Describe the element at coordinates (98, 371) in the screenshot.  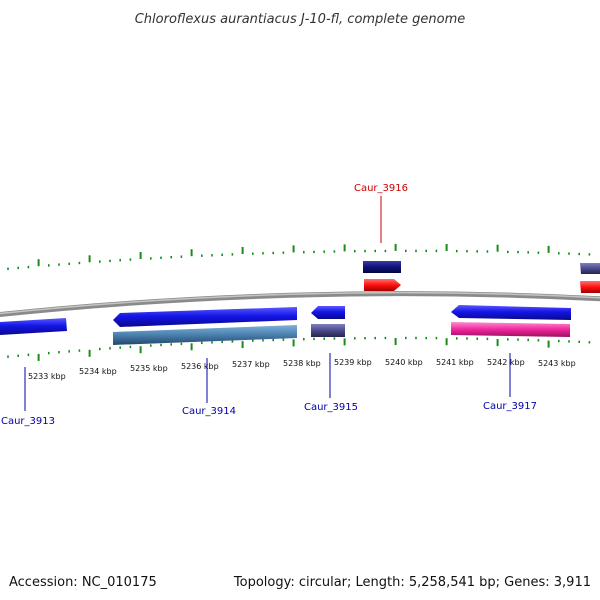
I see `scale-label: 5234 kbp` at that location.